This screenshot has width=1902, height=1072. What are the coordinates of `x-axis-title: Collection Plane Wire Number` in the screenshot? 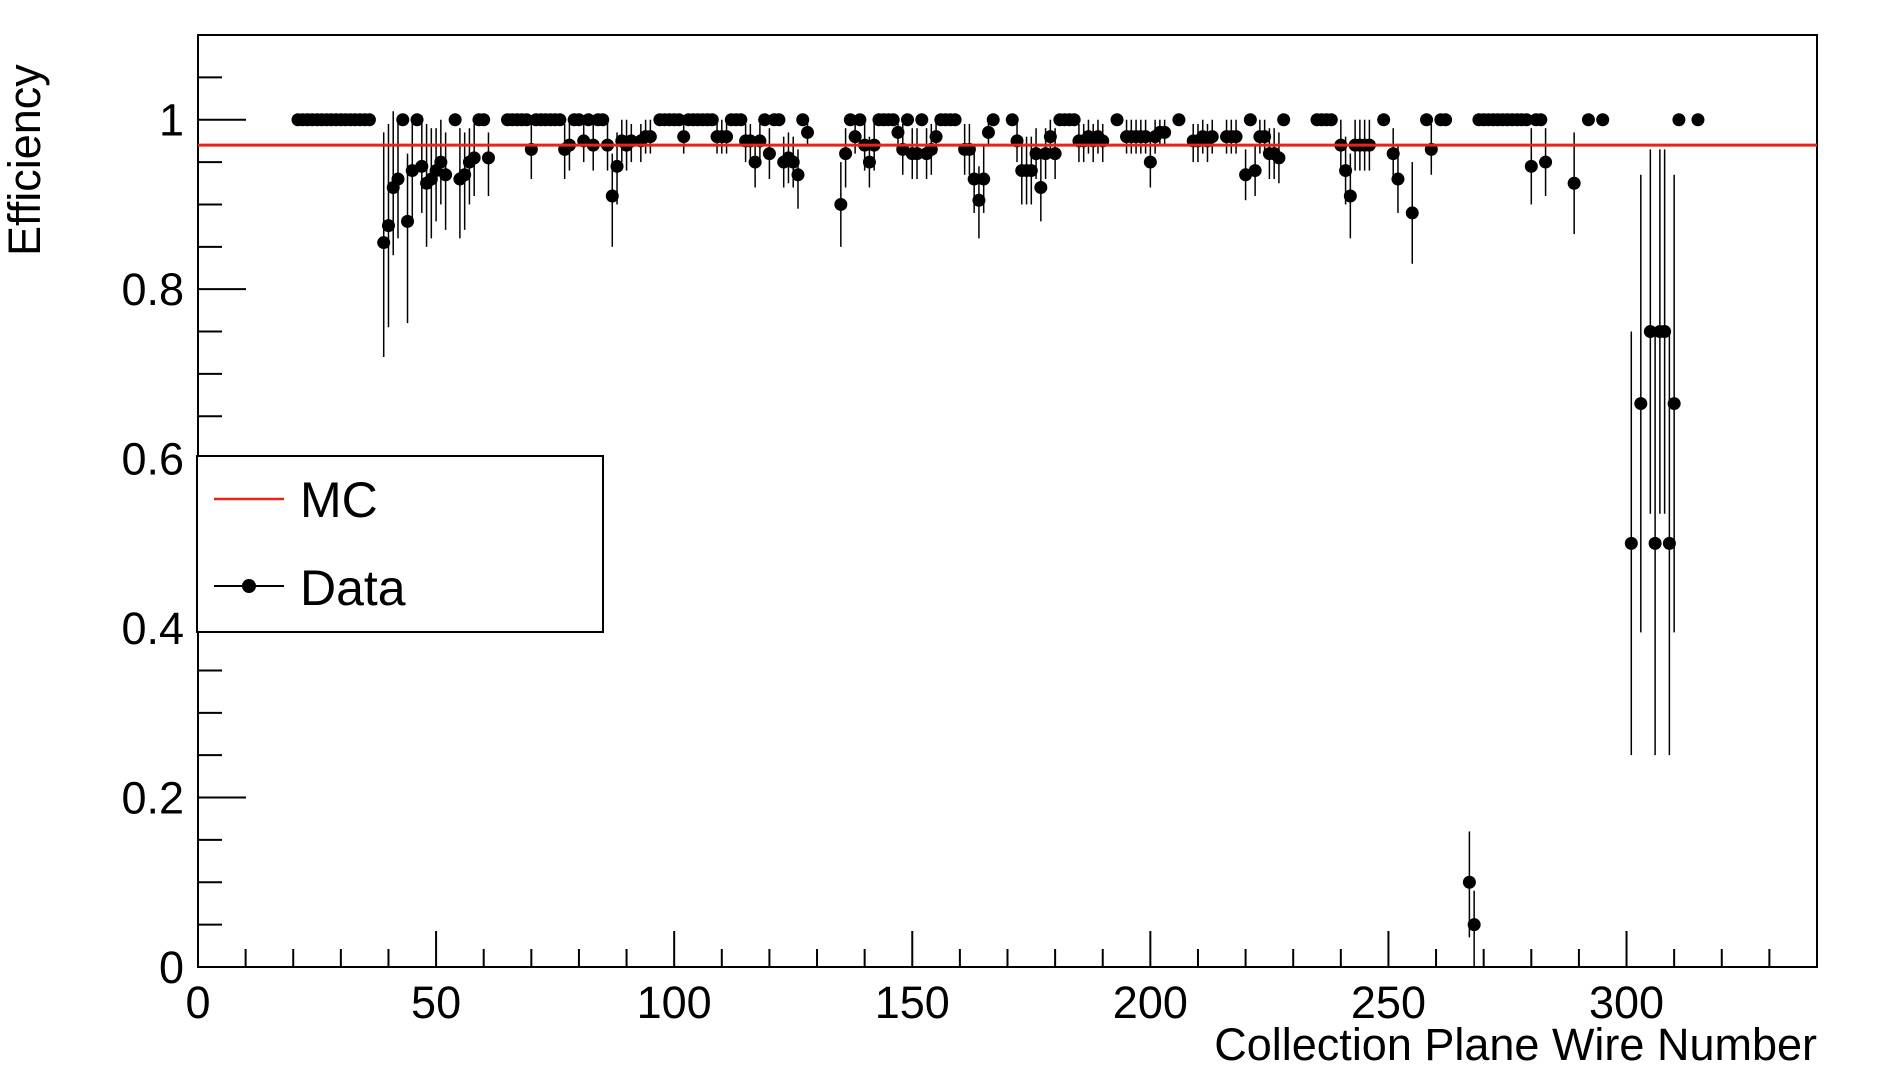 It's located at (1515, 1044).